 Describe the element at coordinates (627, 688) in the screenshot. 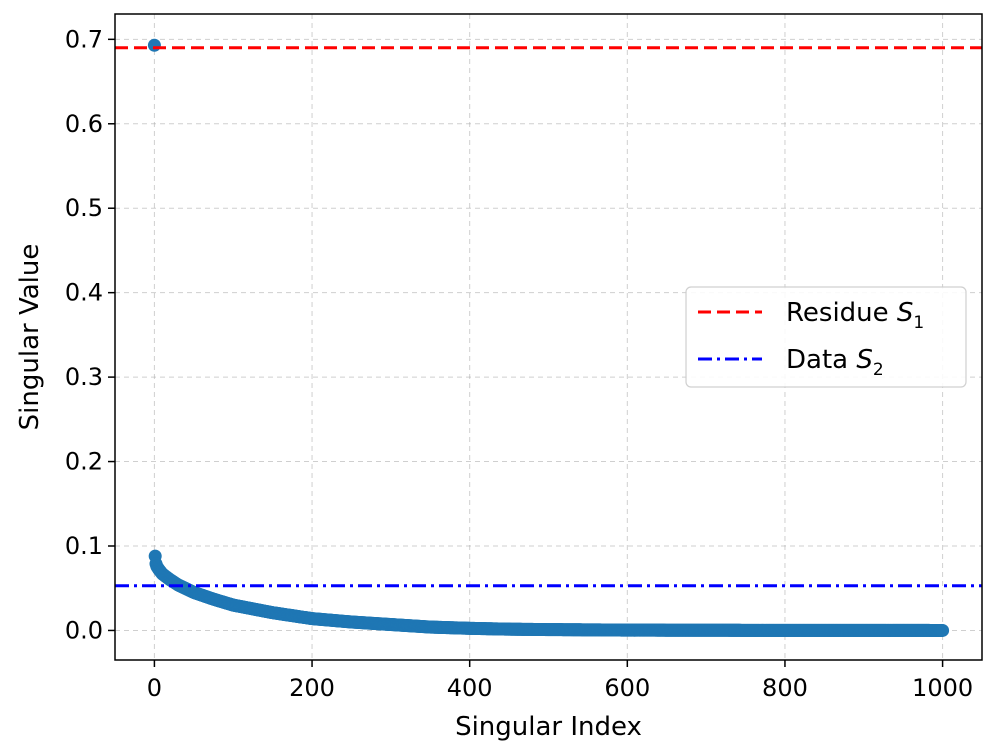

I see `x-tick-label: 600` at that location.